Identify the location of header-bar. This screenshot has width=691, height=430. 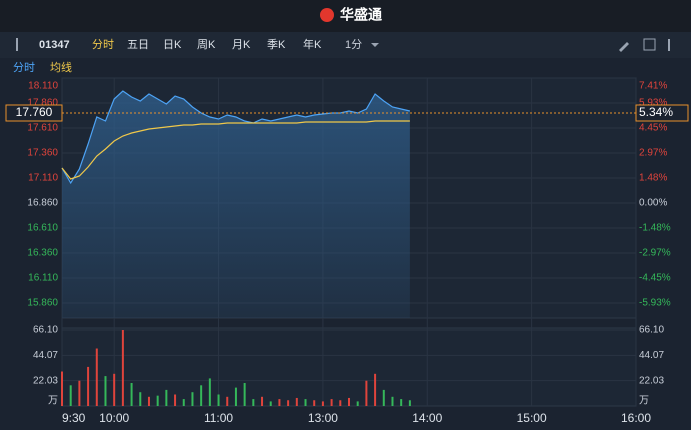
(345, 16).